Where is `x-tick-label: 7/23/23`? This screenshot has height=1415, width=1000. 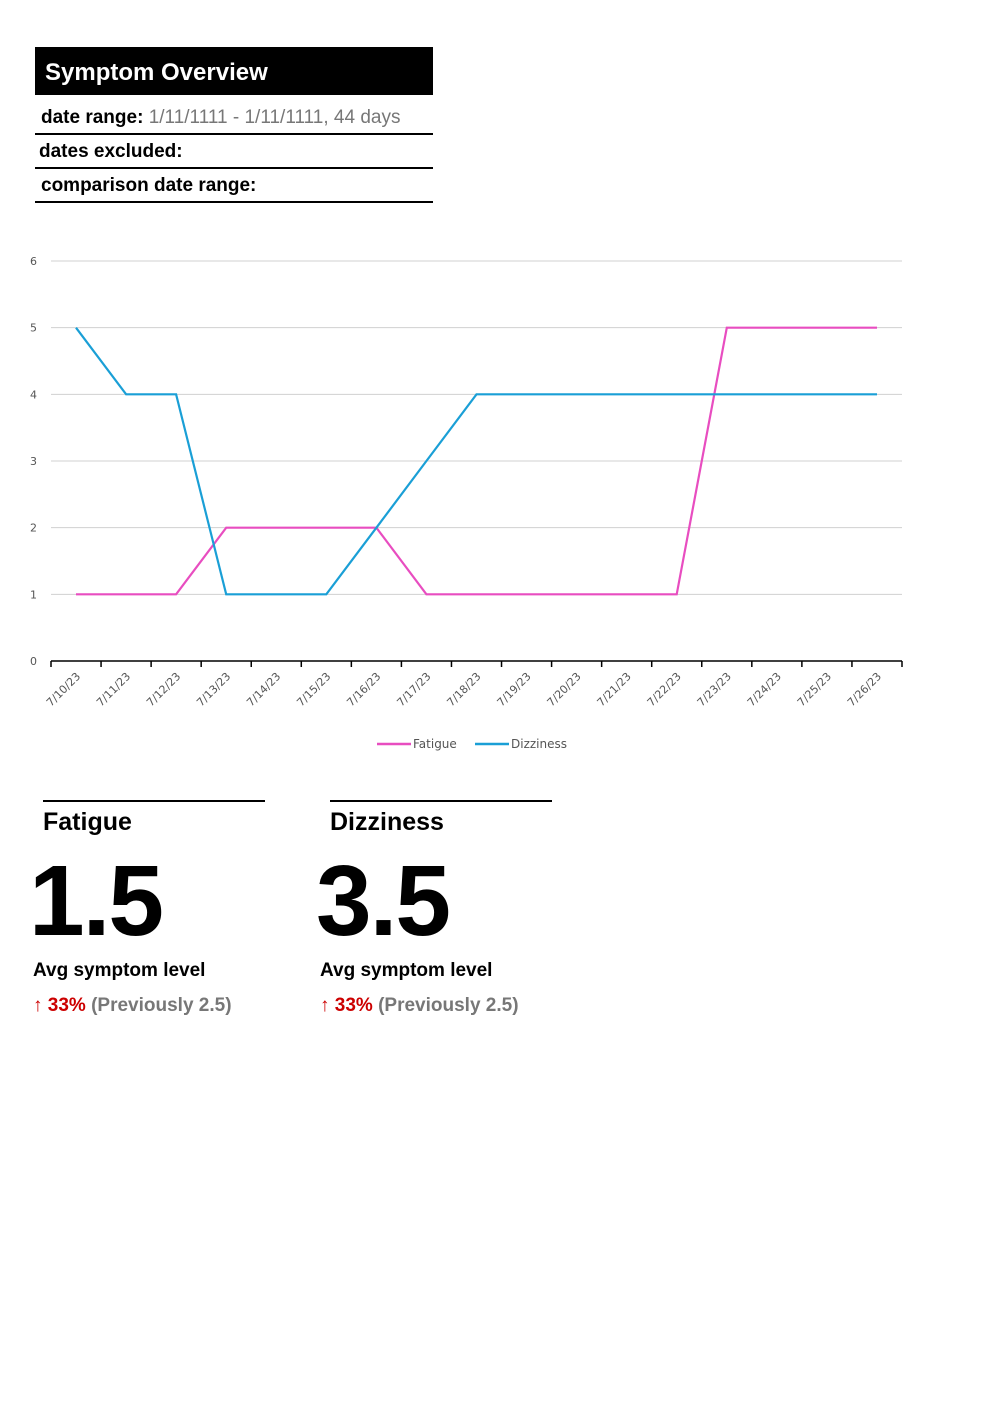 x-tick-label: 7/23/23 is located at coordinates (714, 689).